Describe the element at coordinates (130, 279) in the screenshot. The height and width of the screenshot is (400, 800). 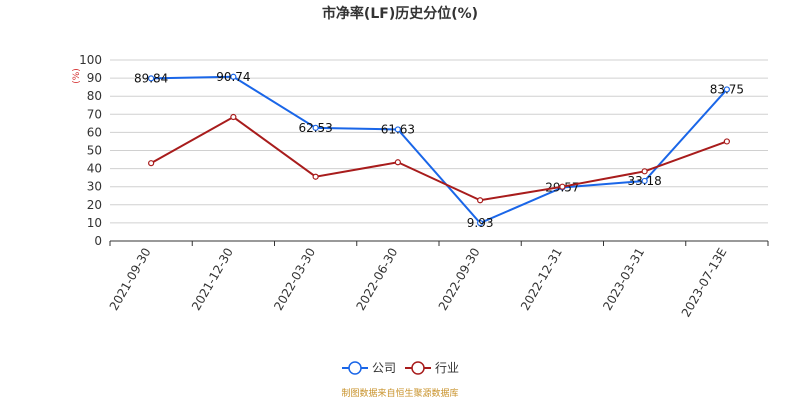
I see `x-tick-label: 2021-09-30` at that location.